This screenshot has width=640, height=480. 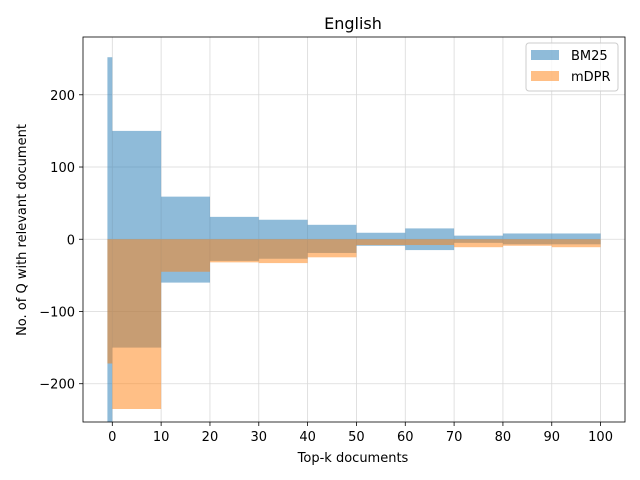 What do you see at coordinates (591, 77) in the screenshot?
I see `legend-label-mdpr: mDPR` at bounding box center [591, 77].